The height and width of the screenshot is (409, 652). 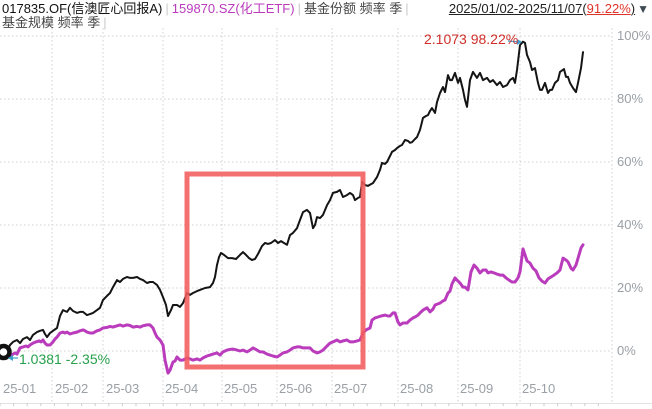 I want to click on highlight-rectangle, so click(x=275, y=270).